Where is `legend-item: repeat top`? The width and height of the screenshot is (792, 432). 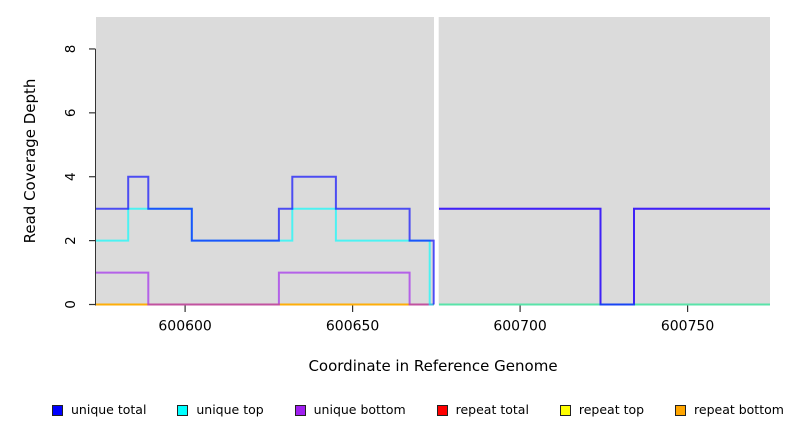
legend-item: repeat top is located at coordinates (602, 409).